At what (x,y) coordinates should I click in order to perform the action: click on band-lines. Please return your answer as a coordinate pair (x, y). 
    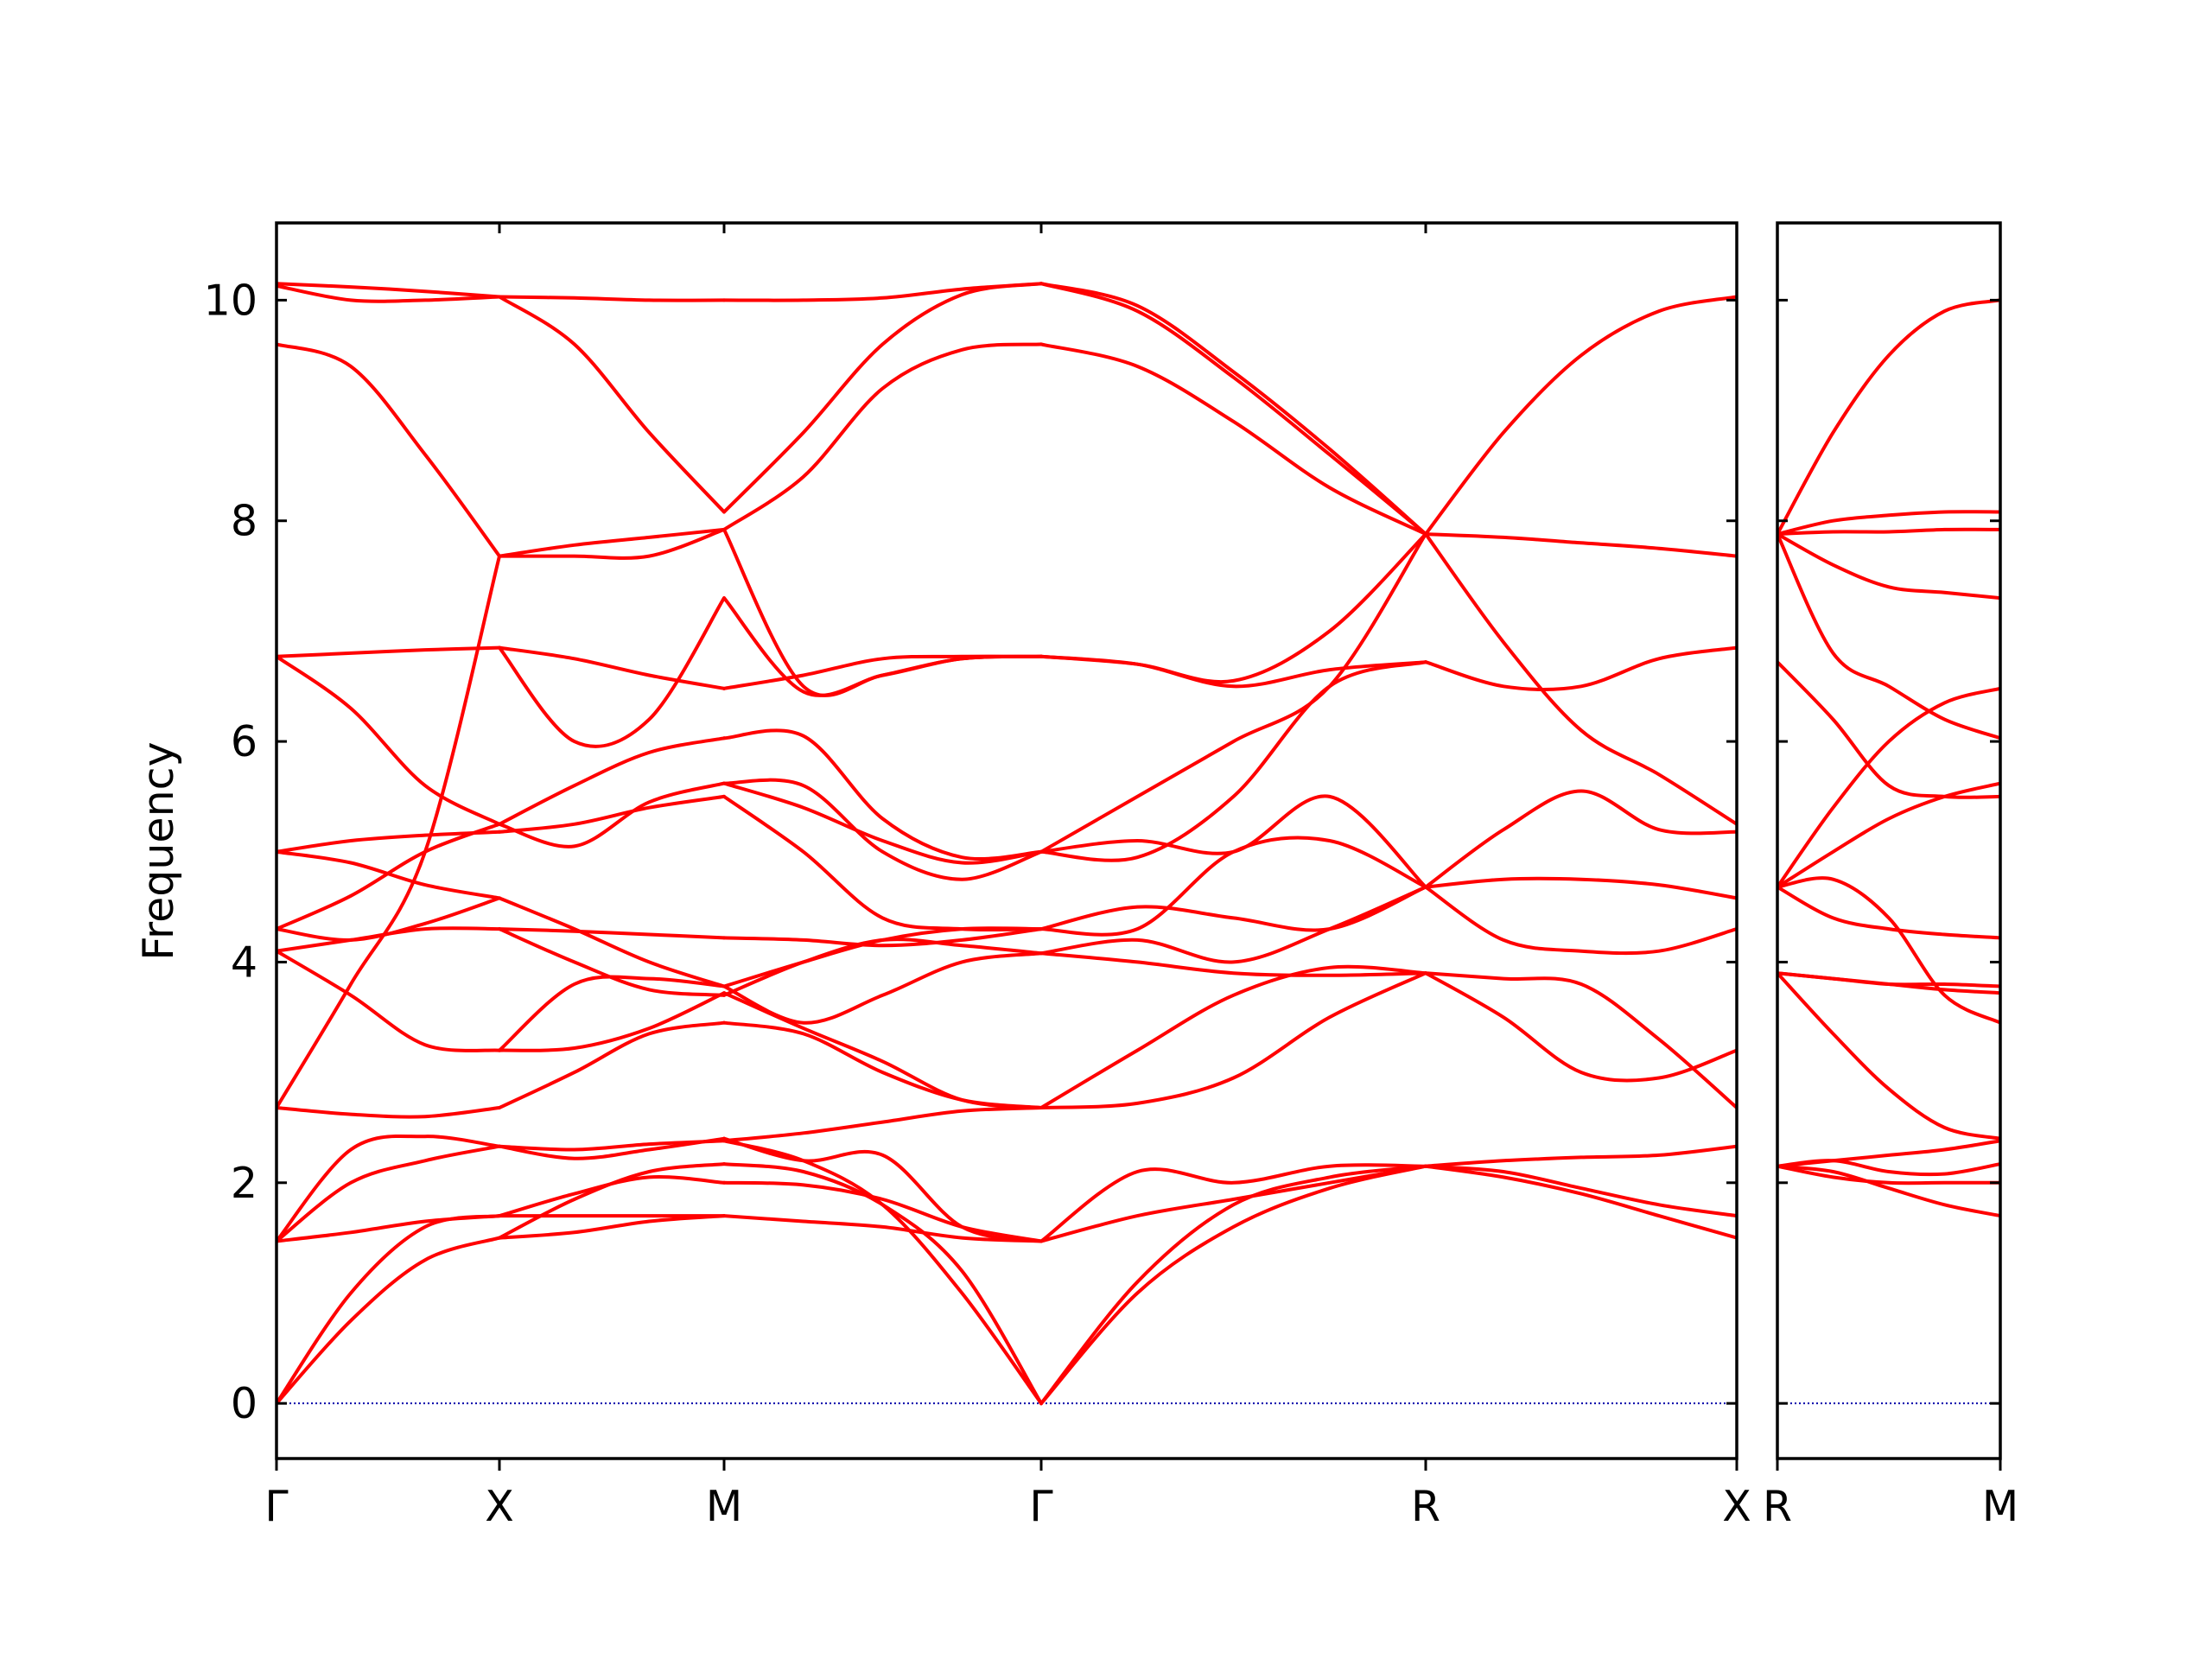
    Looking at the image, I should click on (1889, 758).